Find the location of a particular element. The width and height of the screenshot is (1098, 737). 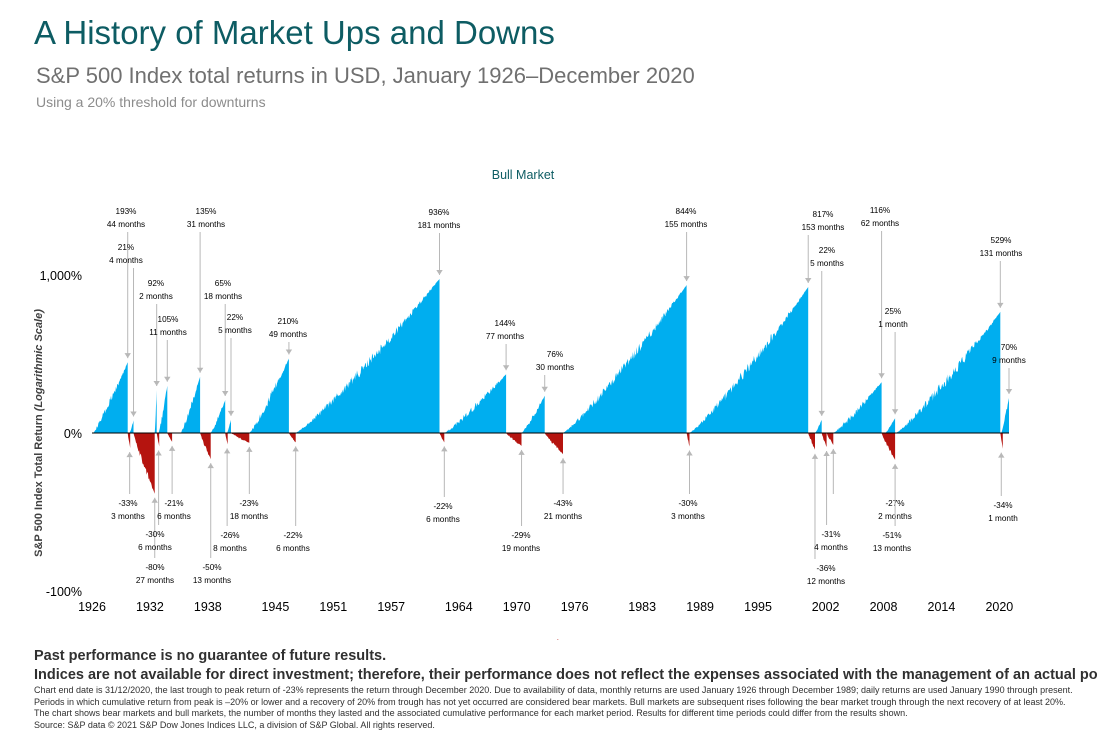

bull-return-label: 529% is located at coordinates (1001, 240).